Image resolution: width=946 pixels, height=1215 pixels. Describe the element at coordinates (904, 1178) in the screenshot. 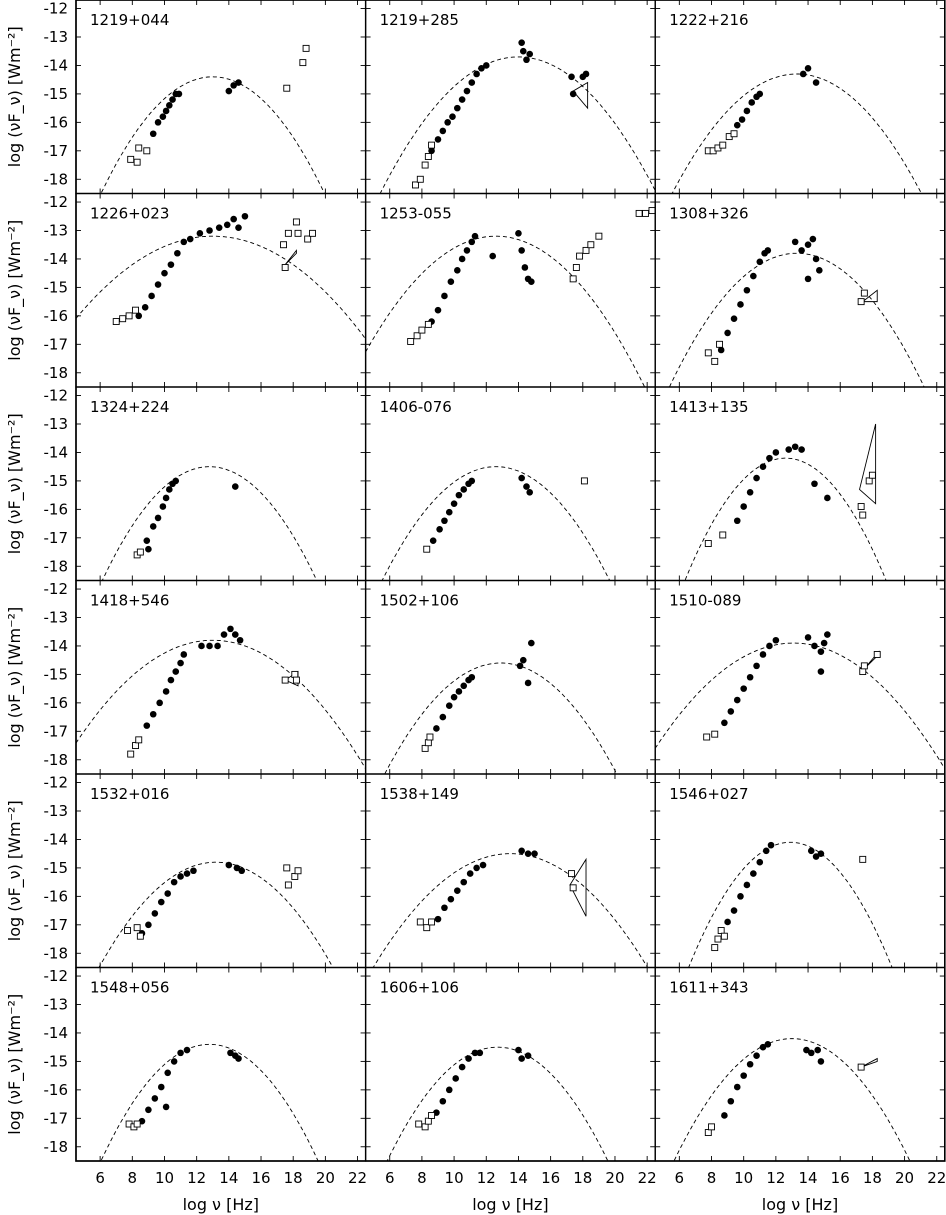

I see `x-tick-label: 20` at that location.